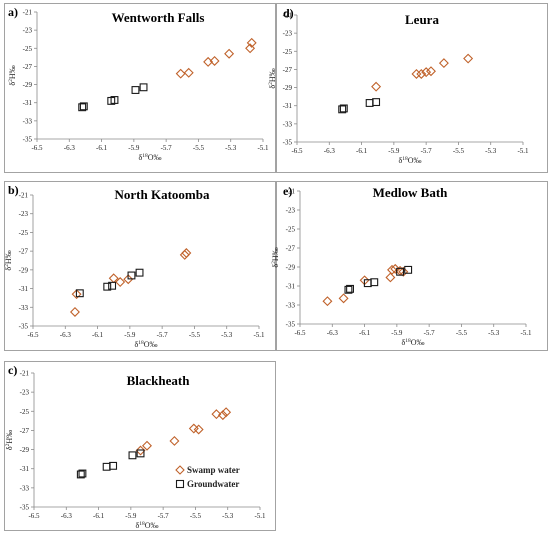 Image resolution: width=550 pixels, height=534 pixels. What do you see at coordinates (162, 194) in the screenshot?
I see `panel-title: North Katoomba` at bounding box center [162, 194].